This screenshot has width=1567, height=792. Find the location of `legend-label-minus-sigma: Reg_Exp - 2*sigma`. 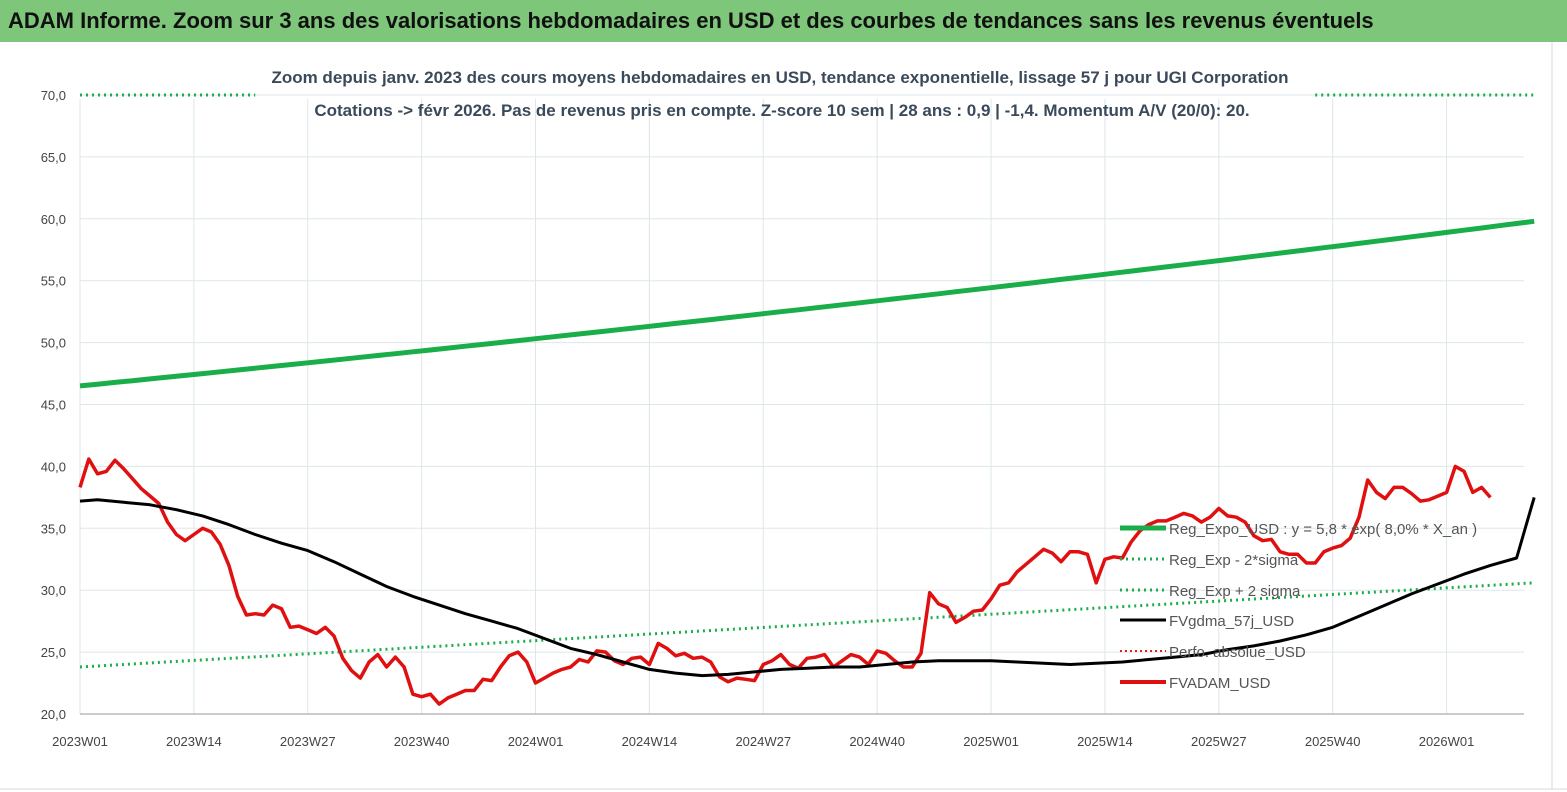

legend-label-minus-sigma: Reg_Exp - 2*sigma is located at coordinates (1234, 560).